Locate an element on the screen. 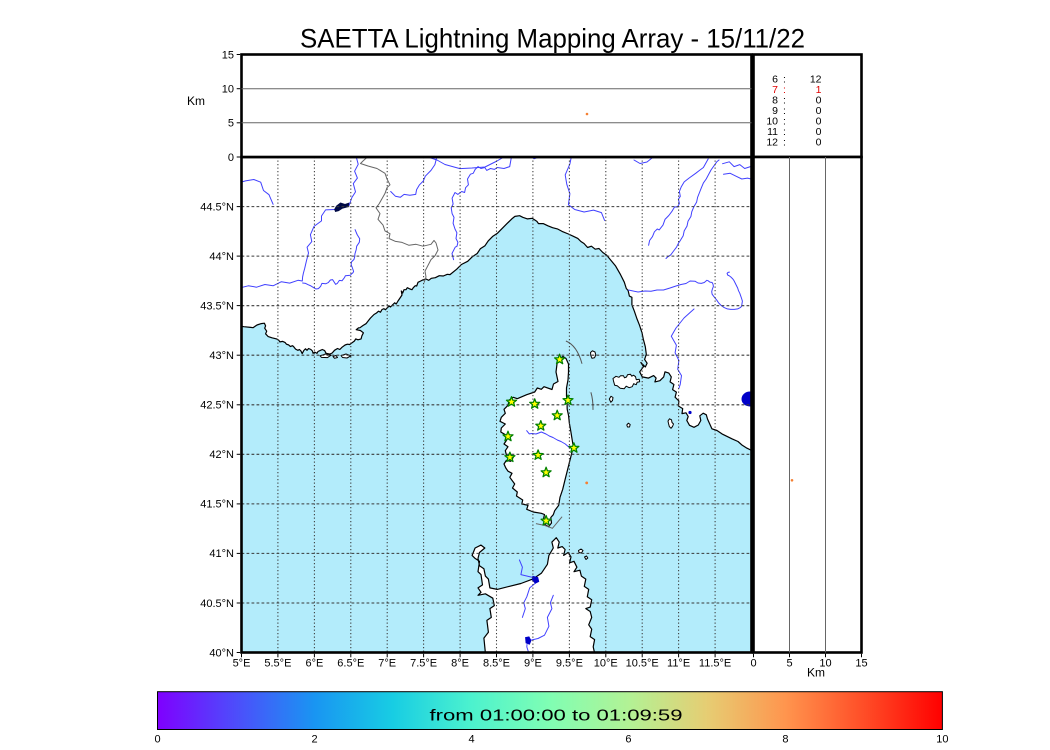 The width and height of the screenshot is (1050, 750). svg-text: 7.5°E is located at coordinates (423, 664).